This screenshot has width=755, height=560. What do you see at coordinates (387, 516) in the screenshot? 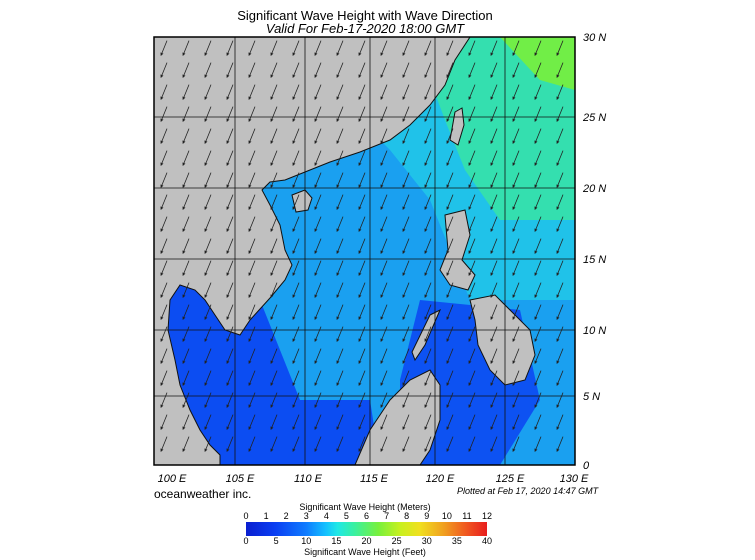
I see `colorbar-meter-tick: 7` at bounding box center [387, 516].